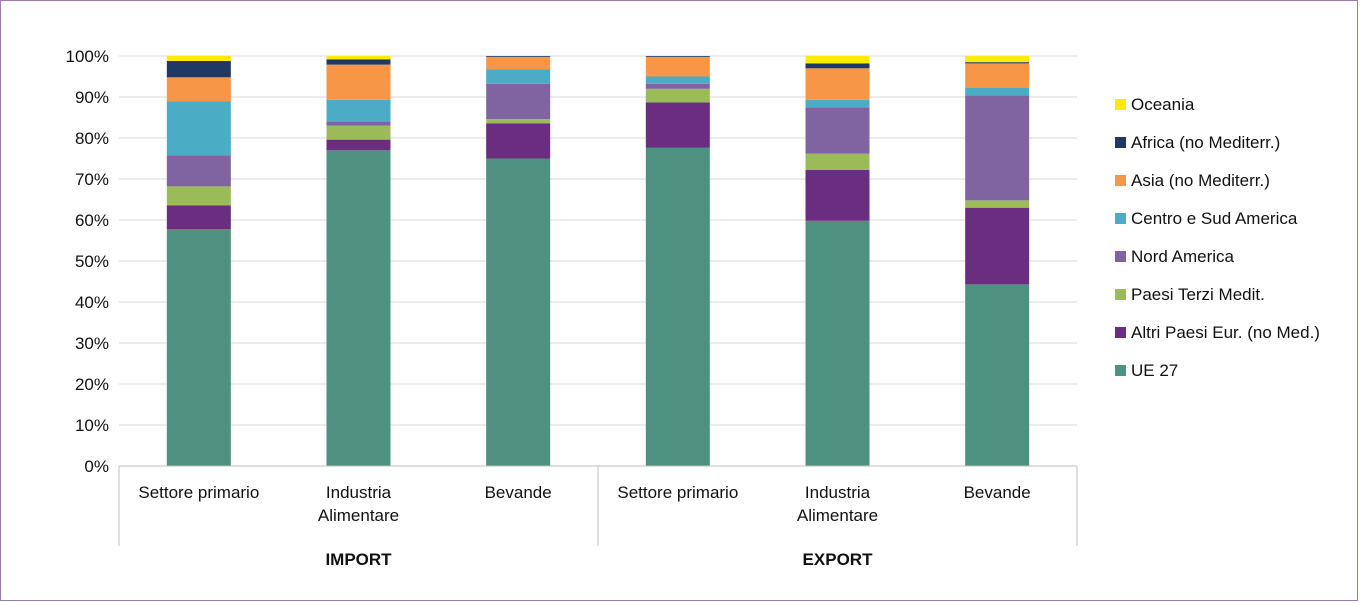 This screenshot has width=1360, height=603. I want to click on y-tick-label: 20%, so click(92, 384).